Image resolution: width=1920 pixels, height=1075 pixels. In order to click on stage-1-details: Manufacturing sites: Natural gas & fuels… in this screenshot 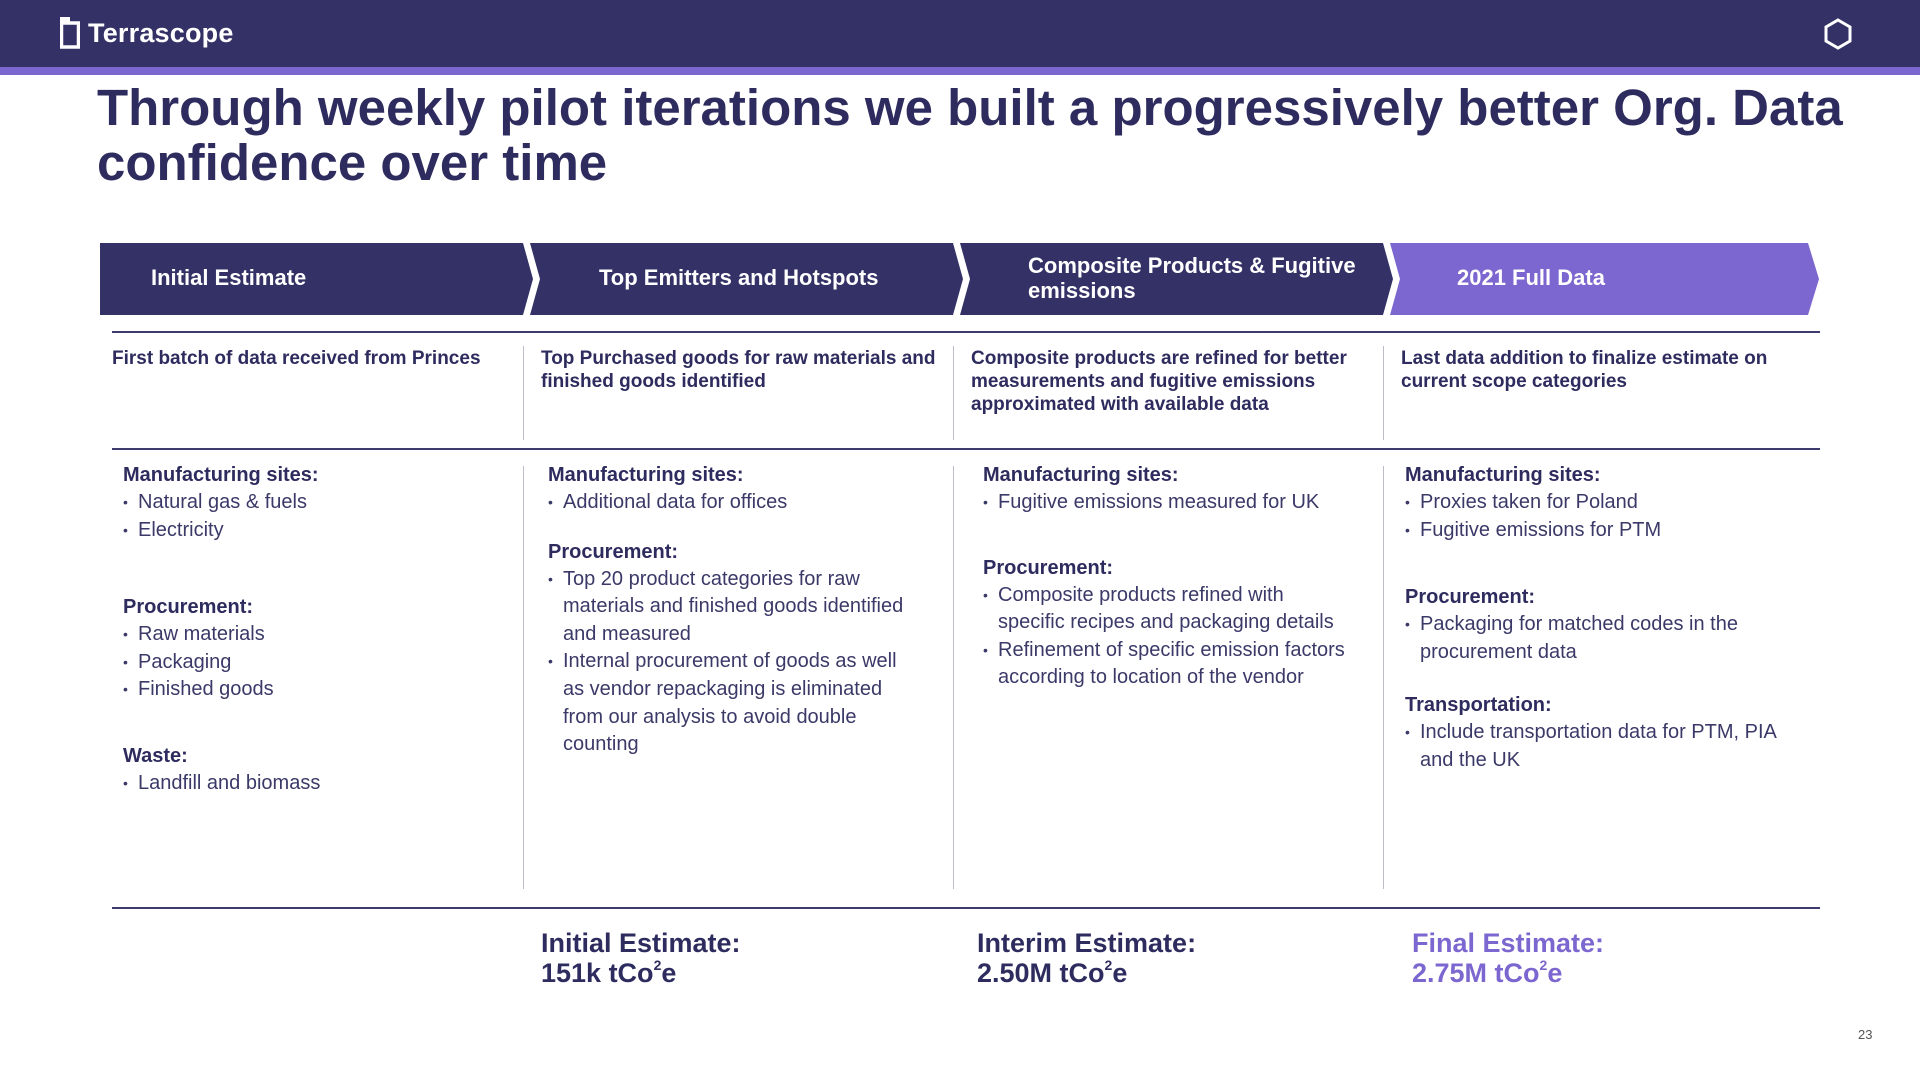, I will do `click(313, 646)`.